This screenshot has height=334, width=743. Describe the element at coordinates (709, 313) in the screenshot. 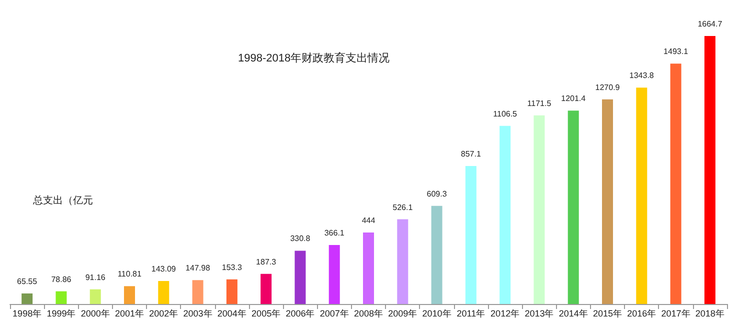

I see `x-tick-label: 2018年` at that location.